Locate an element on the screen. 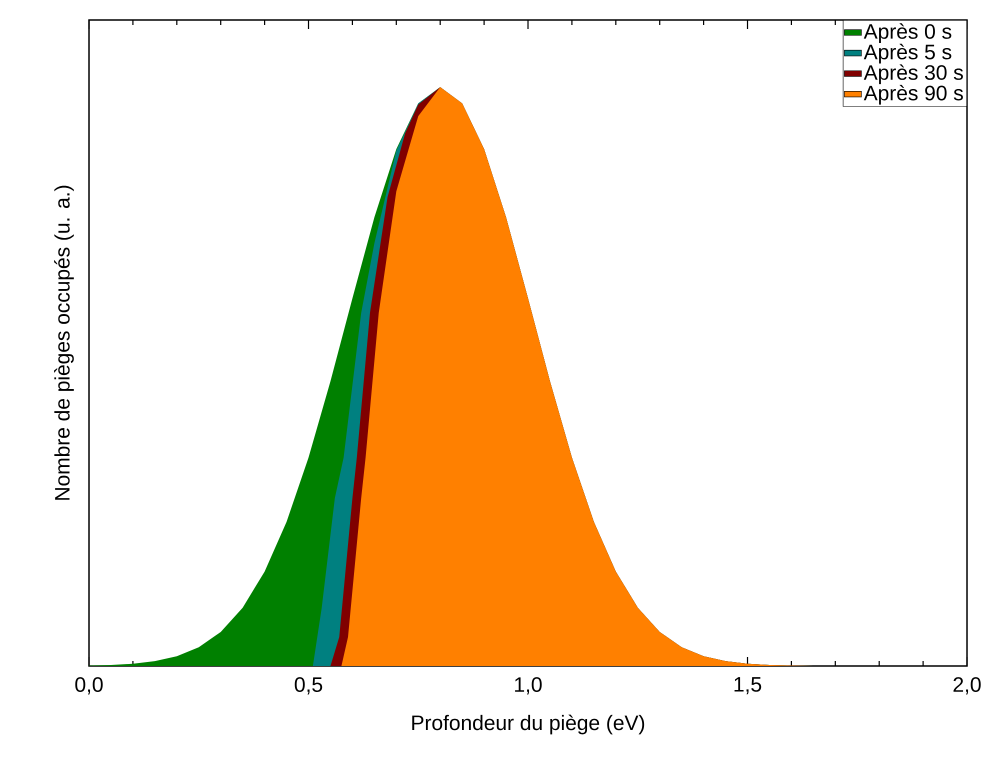 The width and height of the screenshot is (989, 774). y-axis-title: Nombre de pièges occupés (u. a.) is located at coordinates (64, 343).